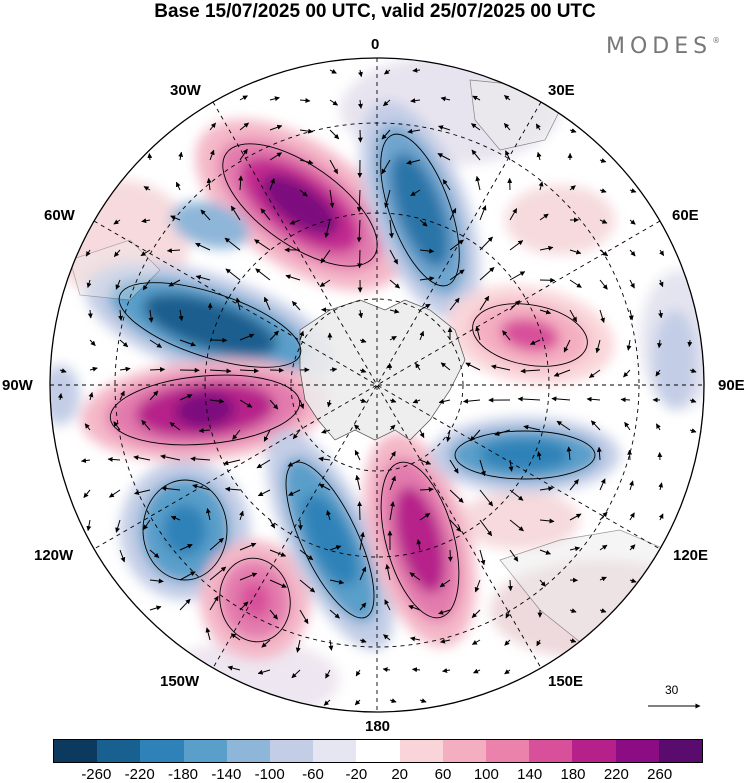 Image resolution: width=750 pixels, height=783 pixels. Describe the element at coordinates (443, 774) in the screenshot. I see `colorbar-tick-label: 60` at that location.